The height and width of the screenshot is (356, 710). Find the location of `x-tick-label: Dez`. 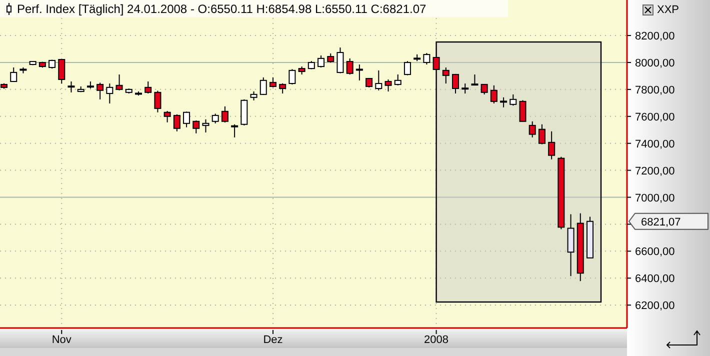

x-tick-label: Dez is located at coordinates (273, 340).